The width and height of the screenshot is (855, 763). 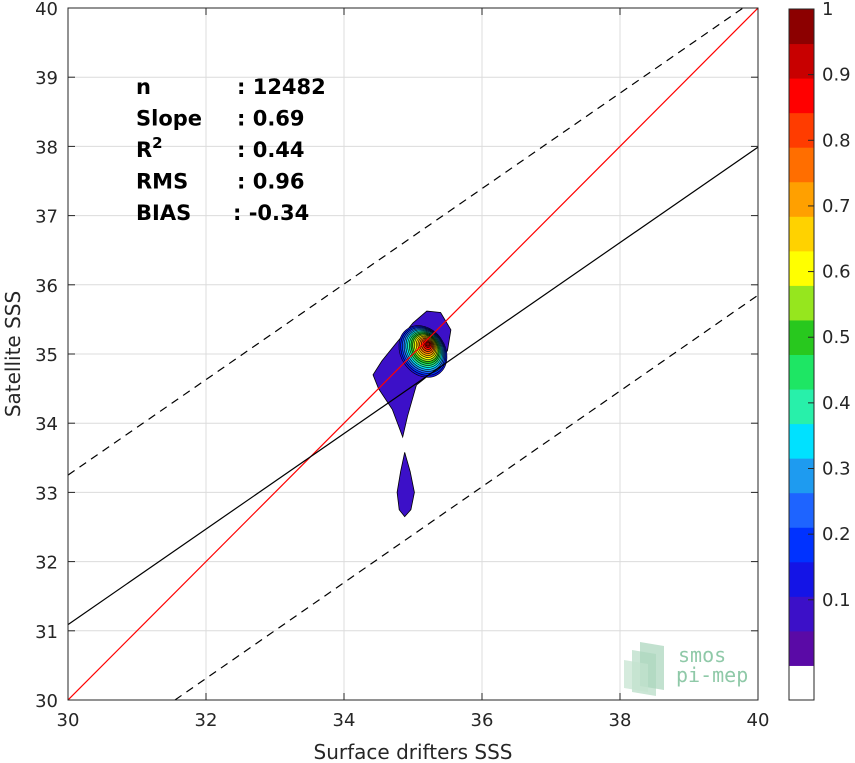 I want to click on y-tick-label: 34, so click(x=46, y=424).